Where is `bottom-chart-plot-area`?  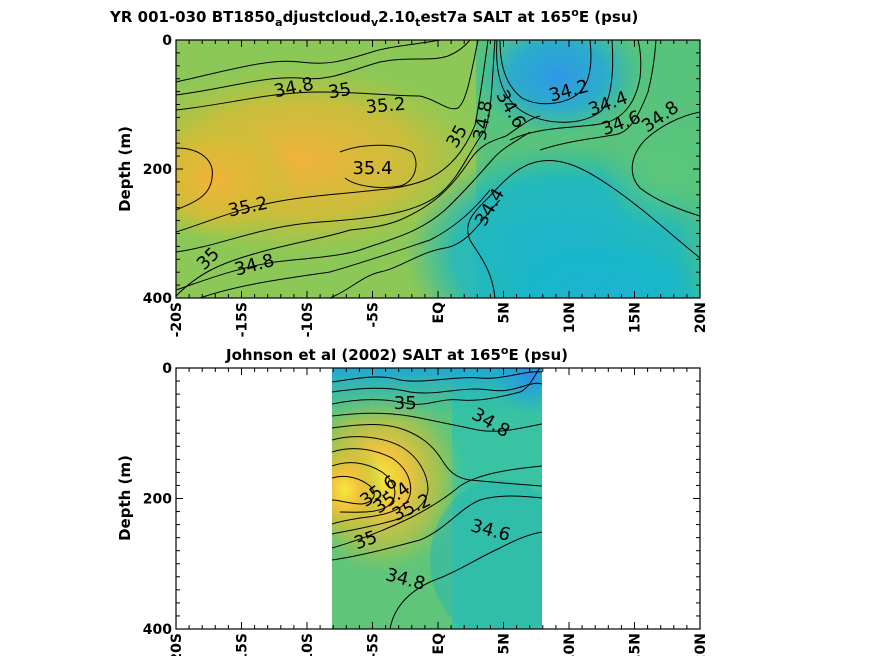
bottom-chart-plot-area is located at coordinates (437, 498).